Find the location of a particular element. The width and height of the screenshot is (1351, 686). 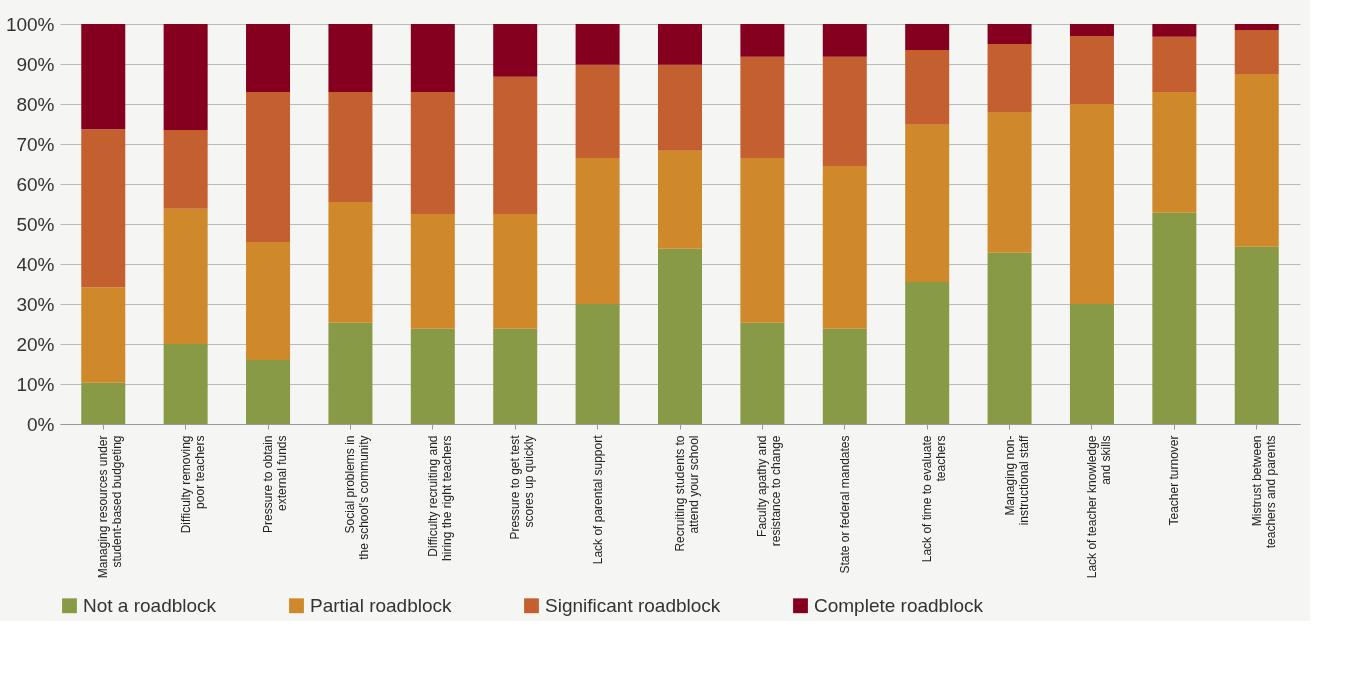

y-tick-label: 10% is located at coordinates (35, 384).